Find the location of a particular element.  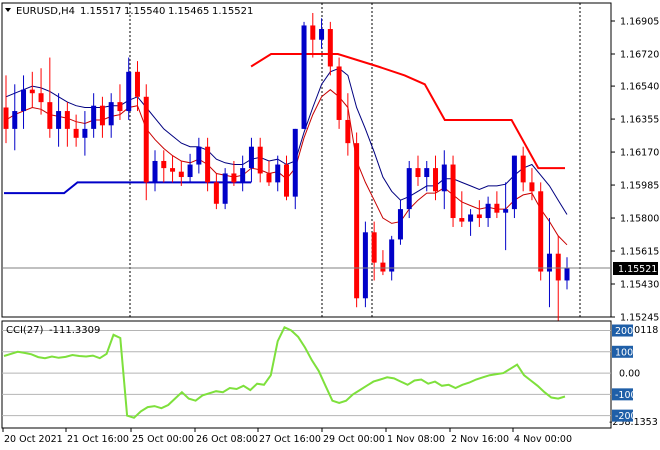

price-tick-label: 1.15615 is located at coordinates (639, 252).